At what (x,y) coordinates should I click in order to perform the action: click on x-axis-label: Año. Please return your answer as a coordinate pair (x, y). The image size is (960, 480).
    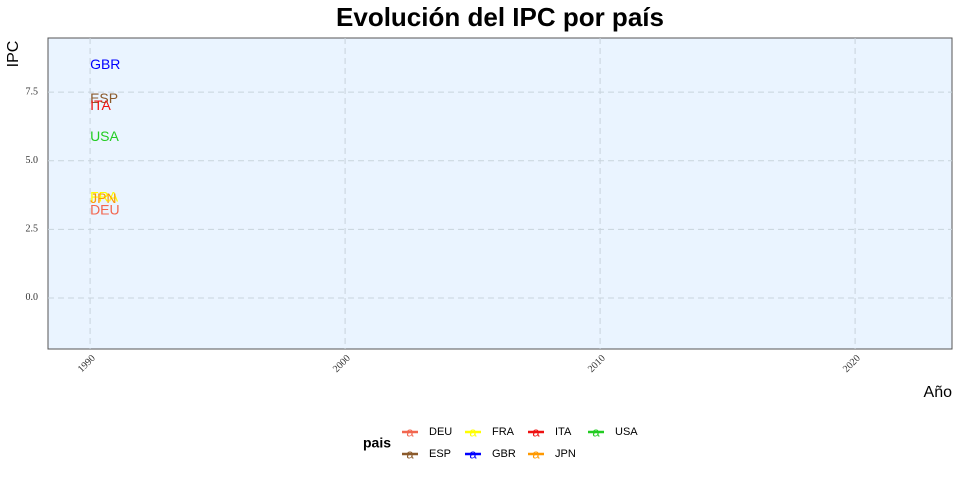
    Looking at the image, I should click on (938, 392).